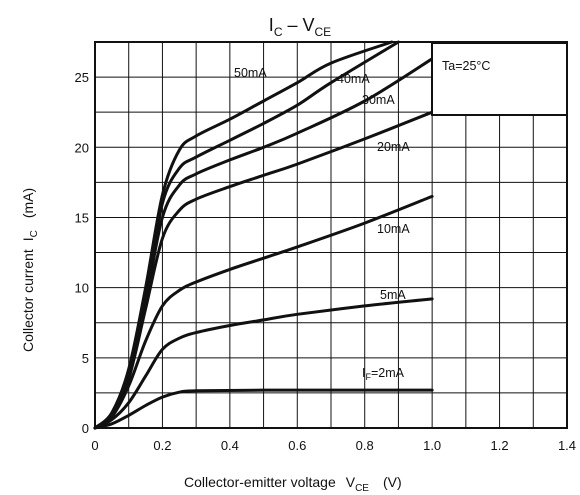  I want to click on annotation-box, so click(499, 79).